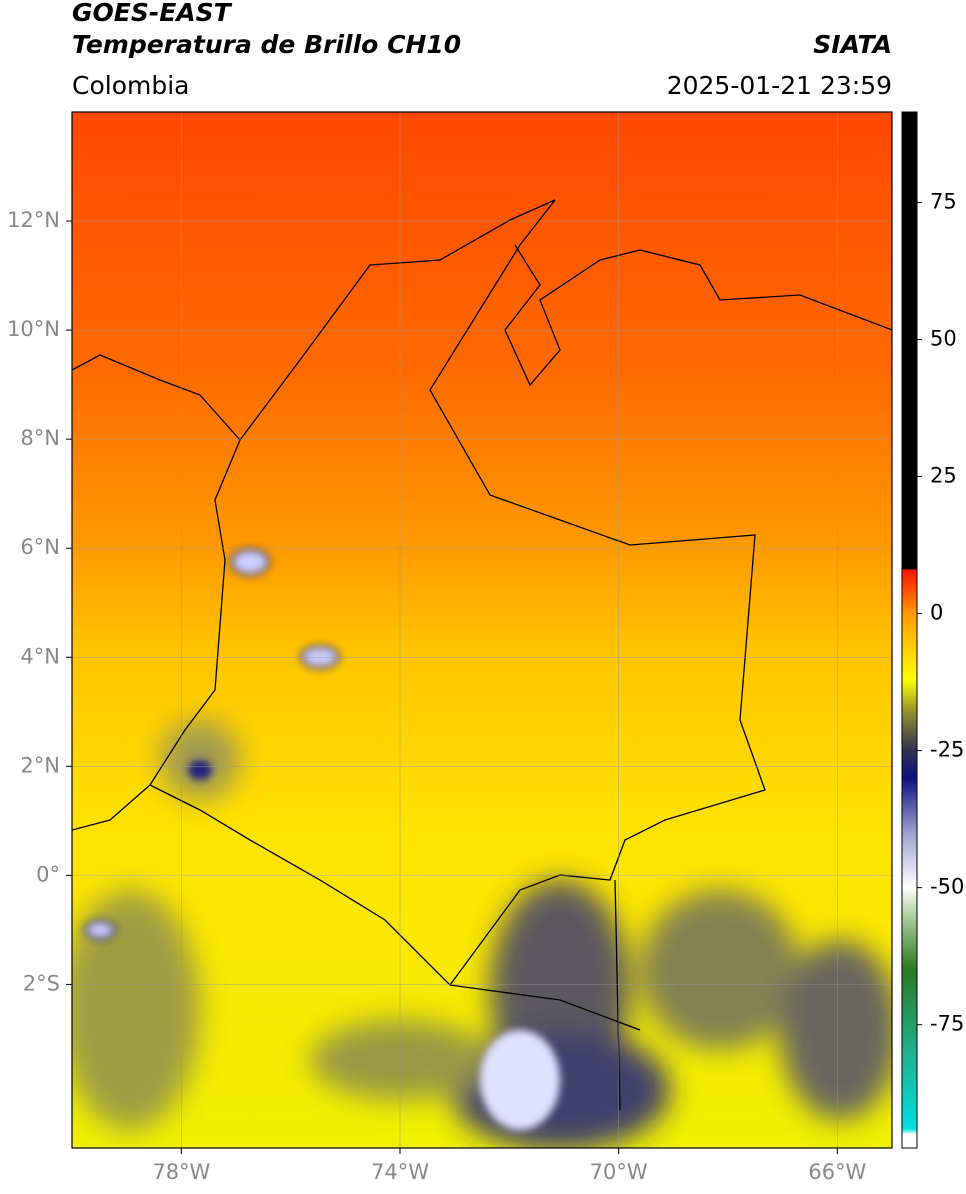  Describe the element at coordinates (33, 329) in the screenshot. I see `y-tick-label: 10°N` at that location.